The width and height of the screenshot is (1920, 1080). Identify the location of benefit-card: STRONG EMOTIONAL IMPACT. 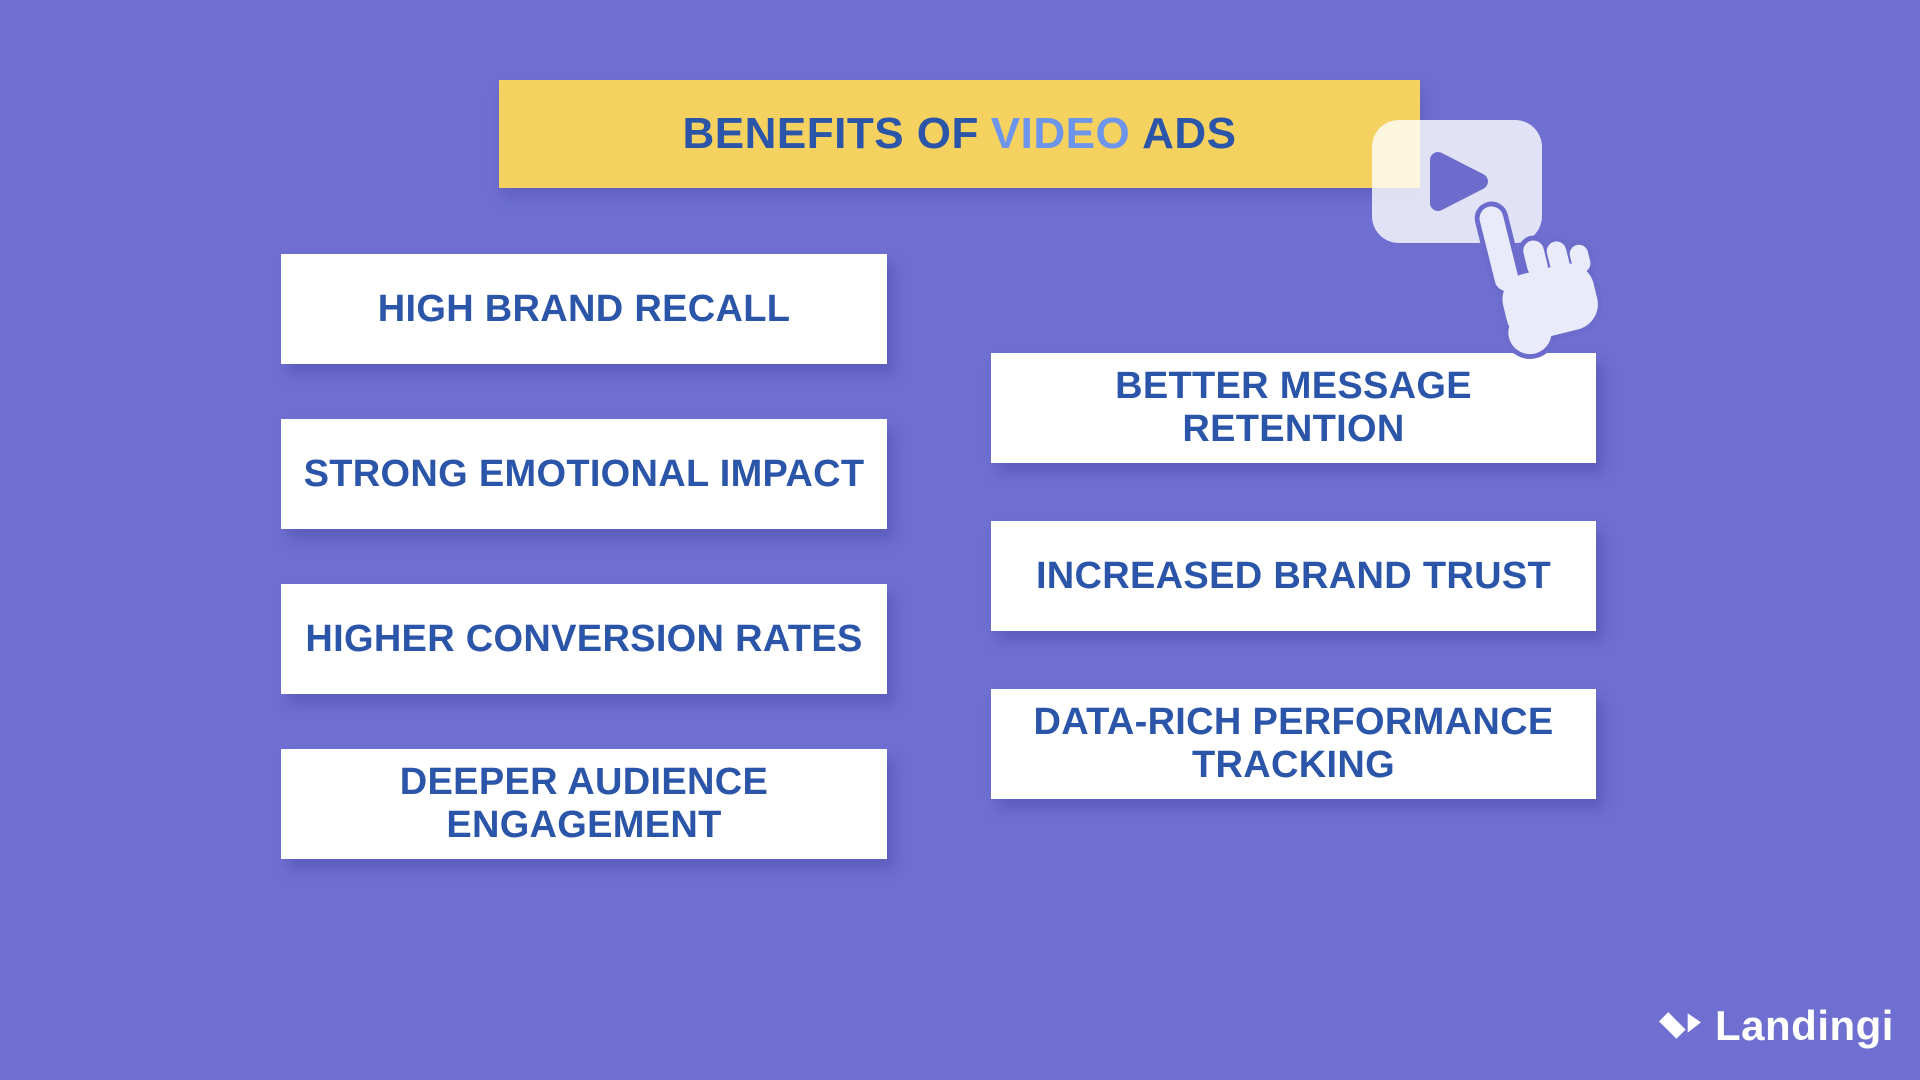
(584, 474).